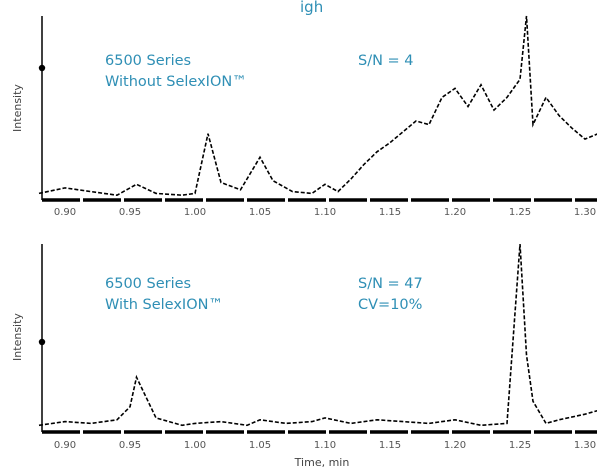 This screenshot has width=597, height=470. I want to click on top-annotation-line2: Without SelexION™, so click(176, 82).